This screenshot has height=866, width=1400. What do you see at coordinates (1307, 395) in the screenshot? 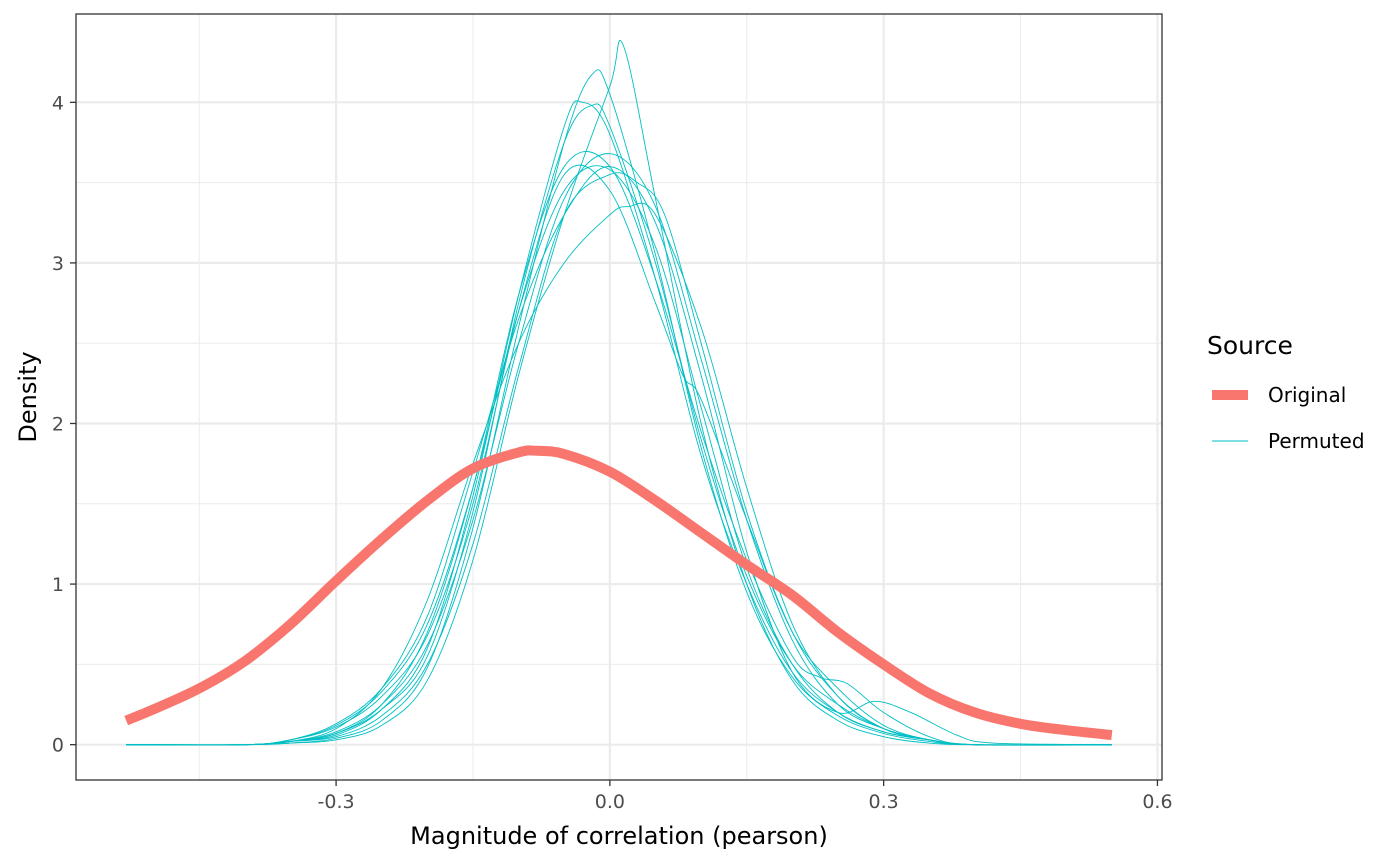
I see `legend-label-original: Original` at bounding box center [1307, 395].